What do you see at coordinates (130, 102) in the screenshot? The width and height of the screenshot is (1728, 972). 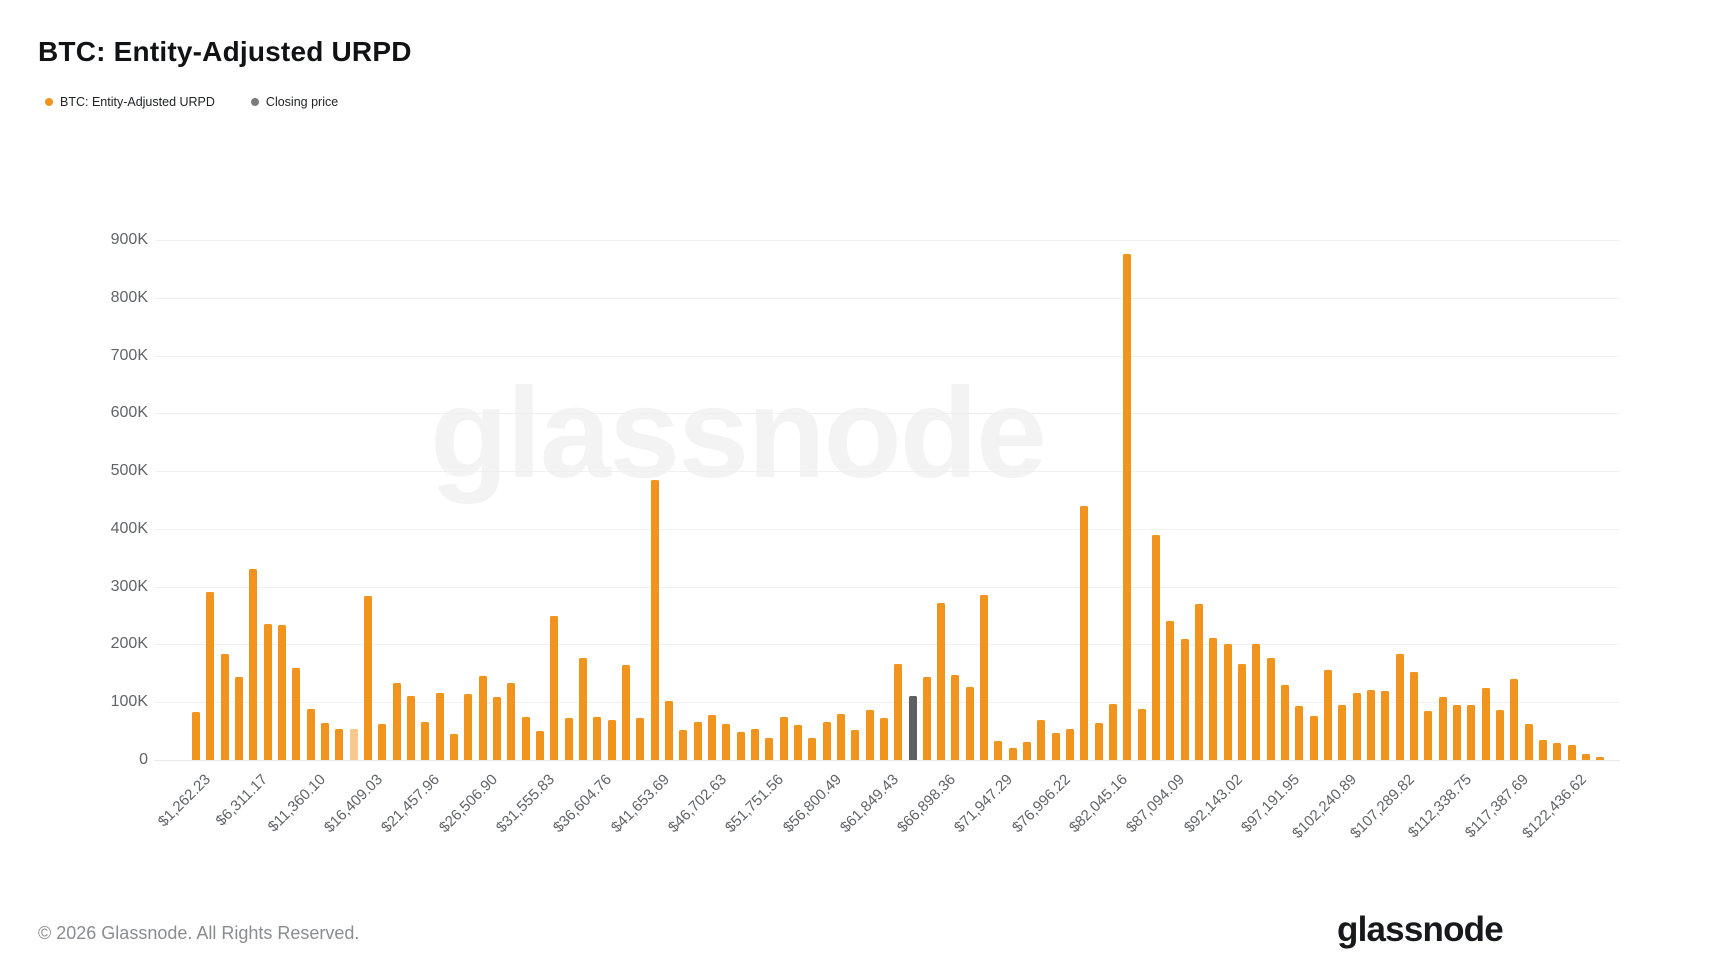 I see `legend-item-urpd: BTC: Entity-Adjusted URPD` at bounding box center [130, 102].